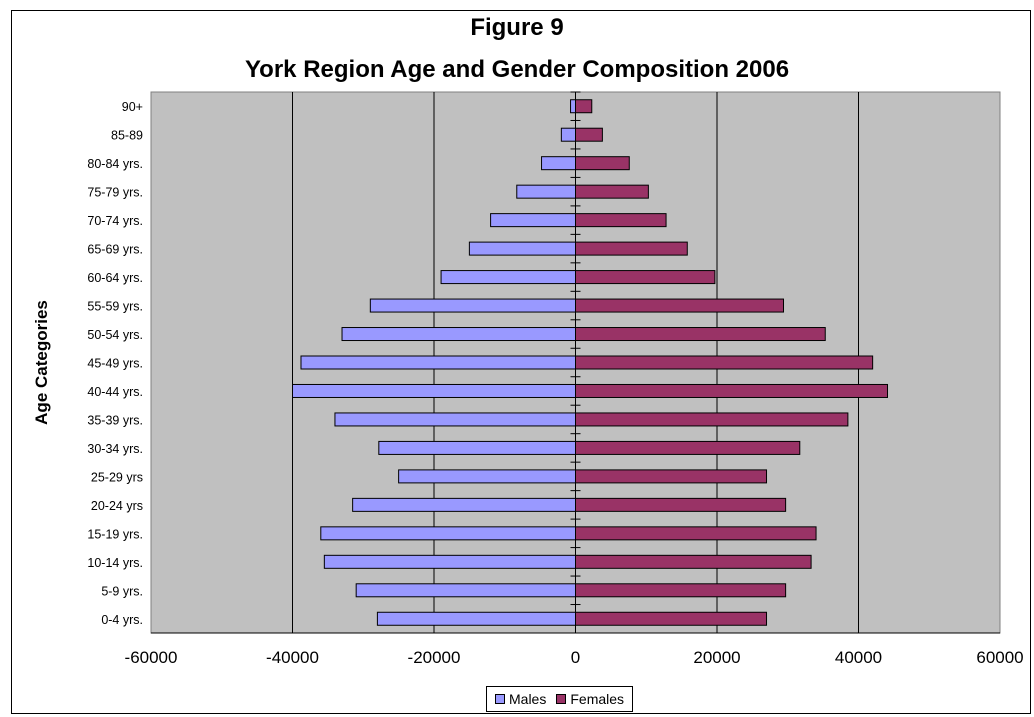  I want to click on legend-item-males: Males, so click(520, 699).